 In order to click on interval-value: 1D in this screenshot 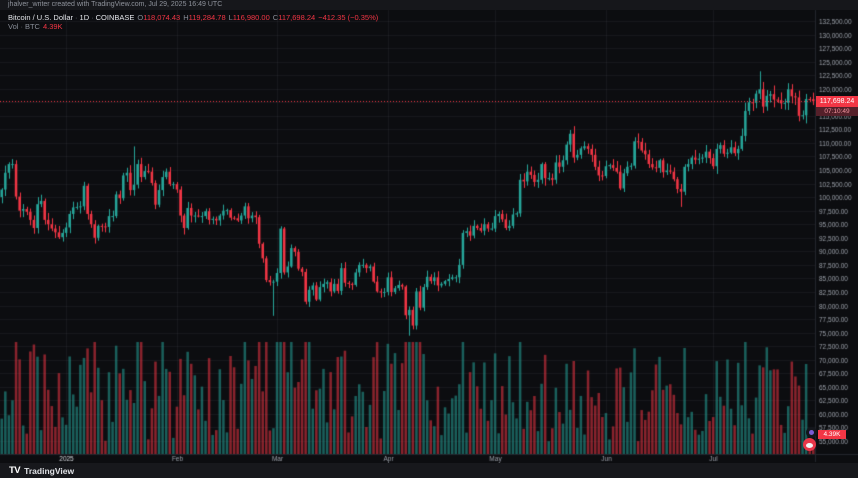, I will do `click(84, 17)`.